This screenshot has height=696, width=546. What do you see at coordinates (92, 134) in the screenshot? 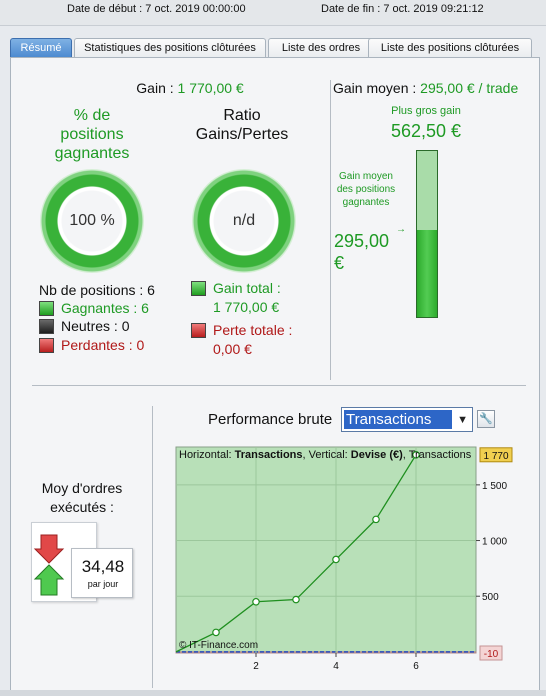
I see `win-rate-title: % de positions gagnantes` at bounding box center [92, 134].